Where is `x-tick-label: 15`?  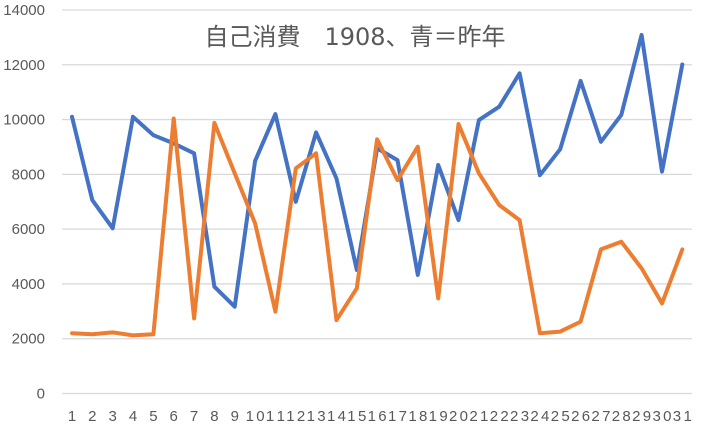
x-tick-label: 15 is located at coordinates (356, 416).